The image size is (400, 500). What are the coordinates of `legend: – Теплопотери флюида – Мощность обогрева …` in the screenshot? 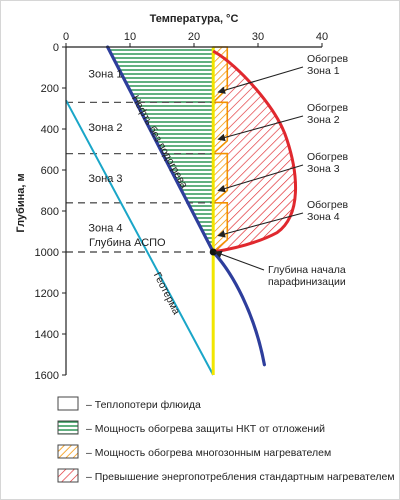 It's located at (226, 439).